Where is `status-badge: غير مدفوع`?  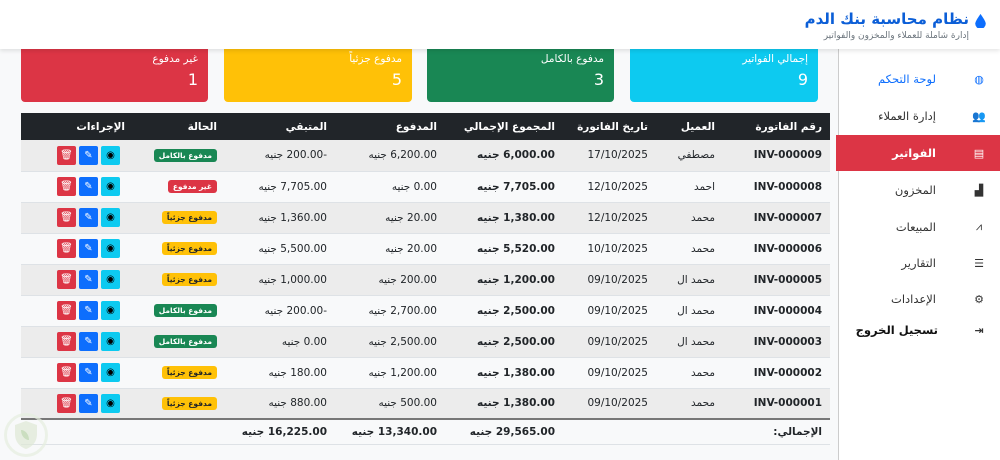
status-badge: غير مدفوع is located at coordinates (192, 186).